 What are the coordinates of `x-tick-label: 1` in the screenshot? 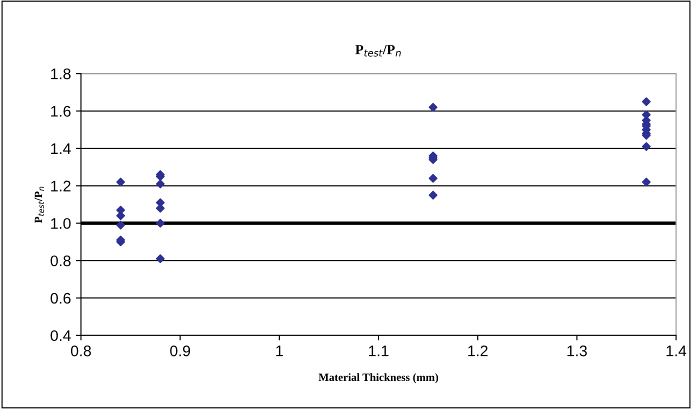 It's located at (279, 351).